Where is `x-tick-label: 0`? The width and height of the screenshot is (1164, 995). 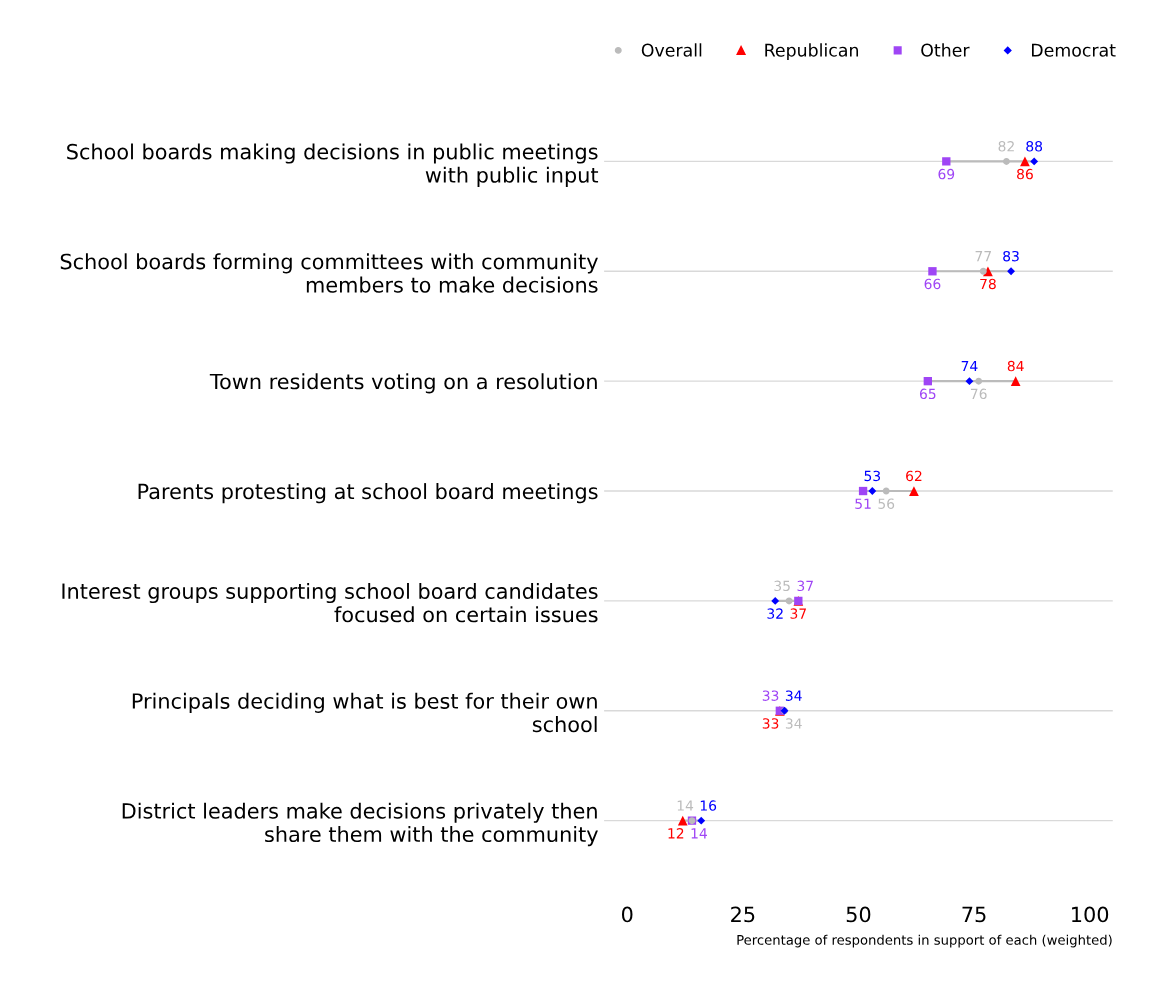 x-tick-label: 0 is located at coordinates (627, 914).